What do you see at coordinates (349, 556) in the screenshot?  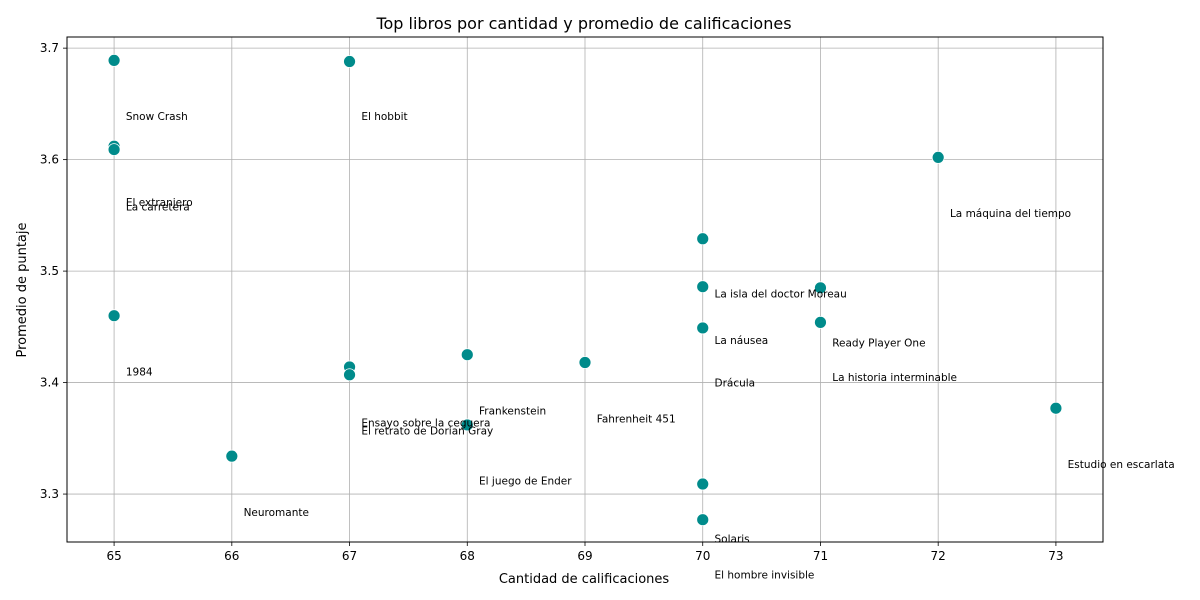 I see `x-tick-label: 67` at bounding box center [349, 556].